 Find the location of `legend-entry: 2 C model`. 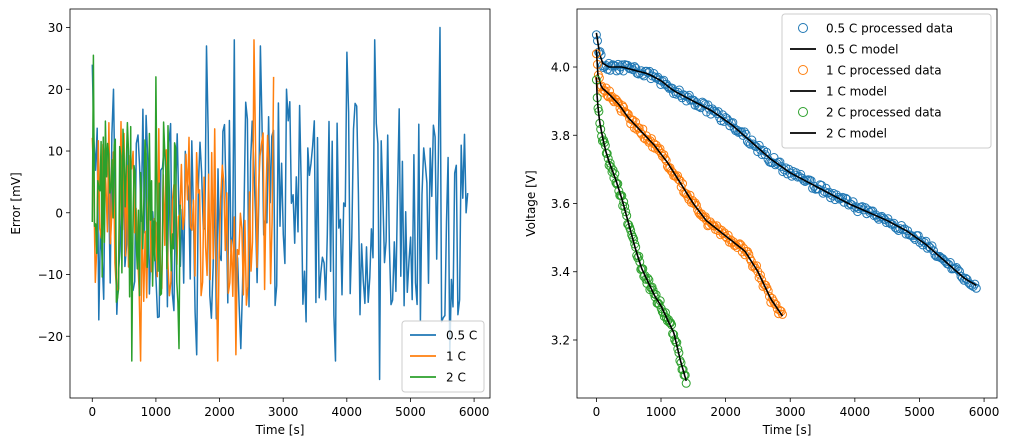

legend-entry: 2 C model is located at coordinates (856, 134).